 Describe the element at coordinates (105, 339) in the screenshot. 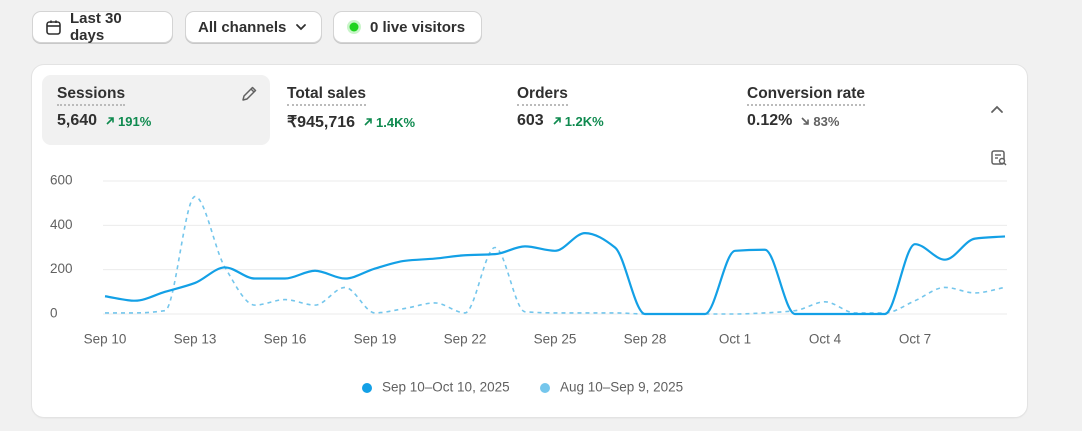

I see `x-tick-label: Sep 10` at that location.